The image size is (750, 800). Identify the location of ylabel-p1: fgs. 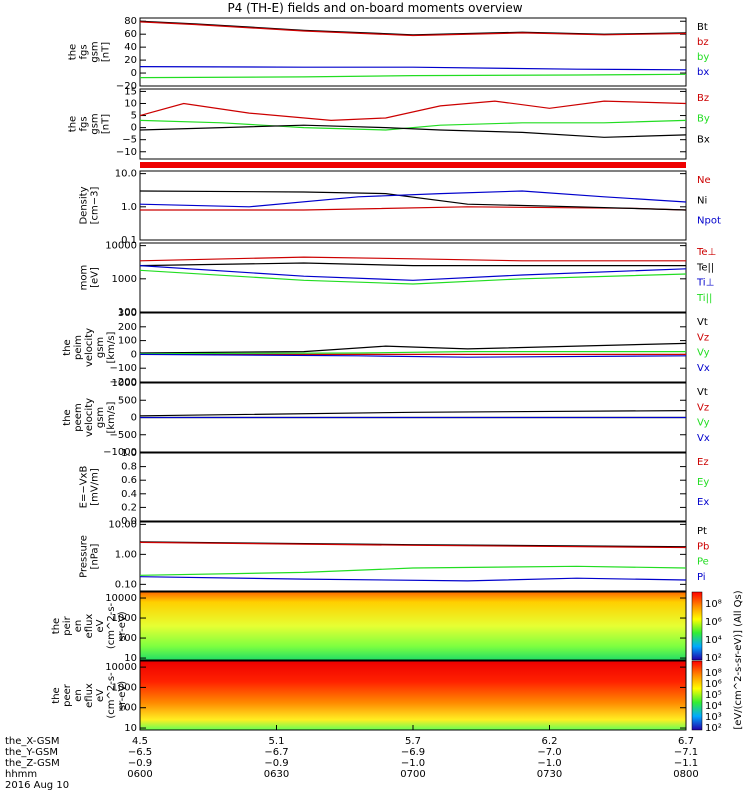
(84, 51).